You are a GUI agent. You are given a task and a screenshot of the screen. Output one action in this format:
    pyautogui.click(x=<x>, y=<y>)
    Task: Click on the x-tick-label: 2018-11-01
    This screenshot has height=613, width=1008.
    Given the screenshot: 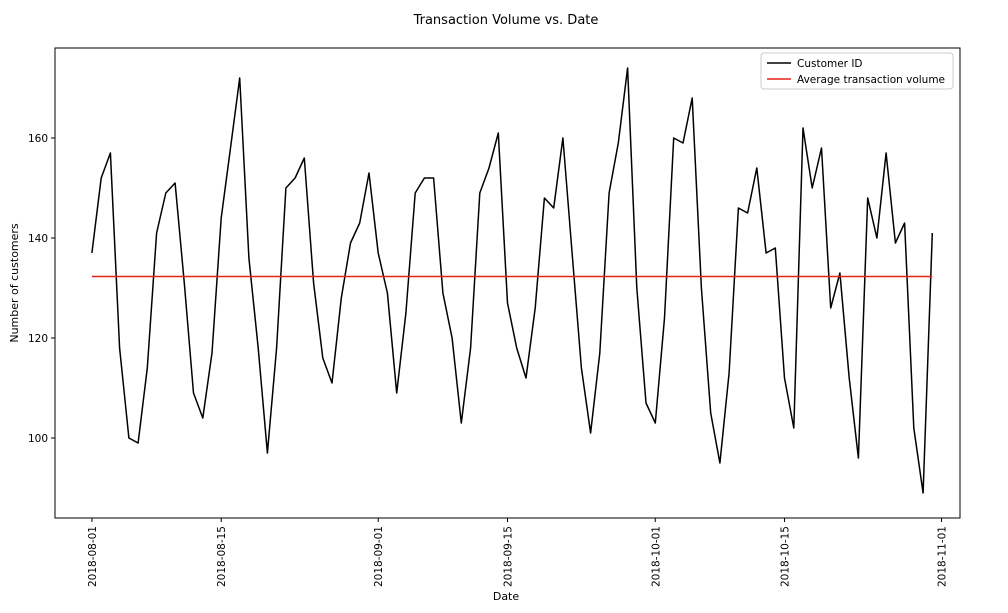 What is the action you would take?
    pyautogui.click(x=943, y=556)
    